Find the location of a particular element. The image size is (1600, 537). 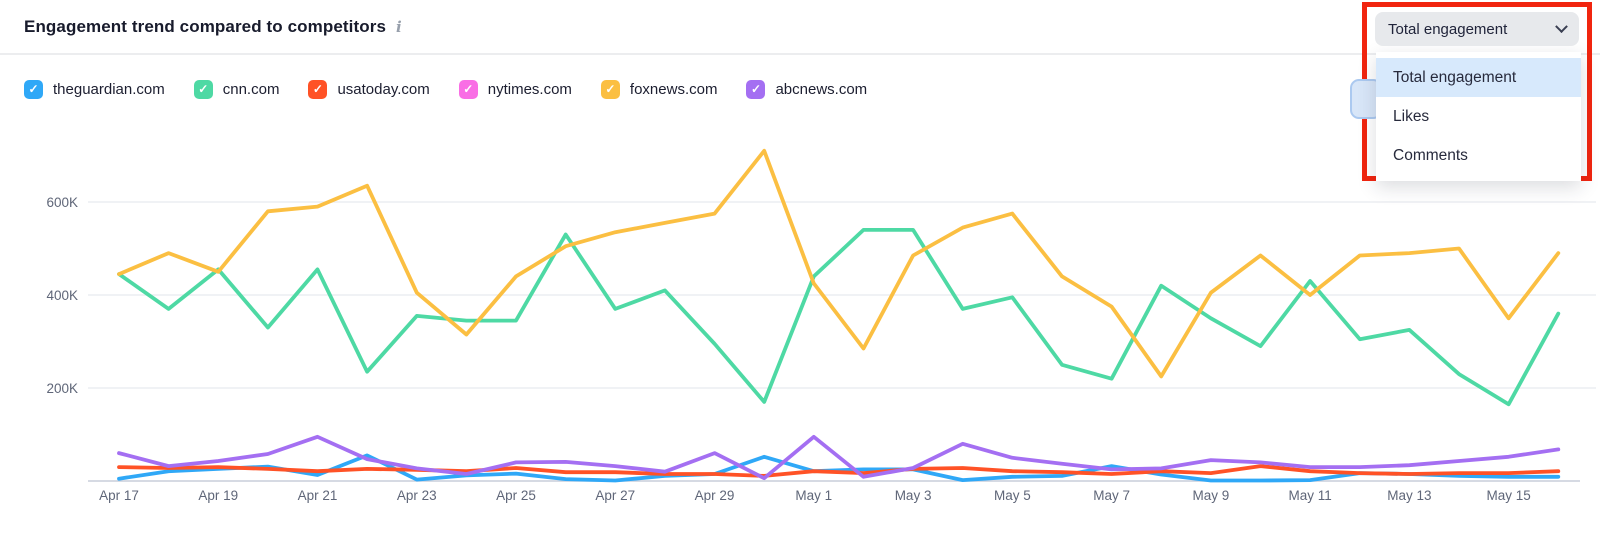

legend-label: nytimes.com is located at coordinates (529, 89).